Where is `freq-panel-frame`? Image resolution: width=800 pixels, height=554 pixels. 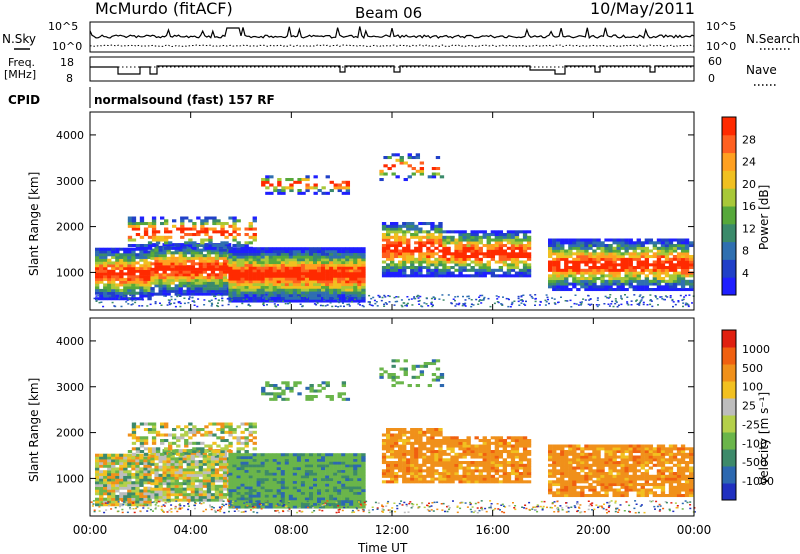
freq-panel-frame is located at coordinates (392, 69).